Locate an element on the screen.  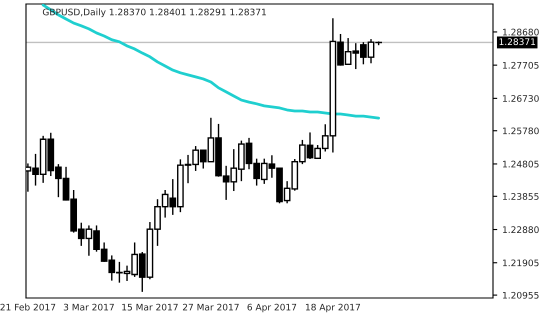
ref-line-label: 1.28371 is located at coordinates (518, 42).